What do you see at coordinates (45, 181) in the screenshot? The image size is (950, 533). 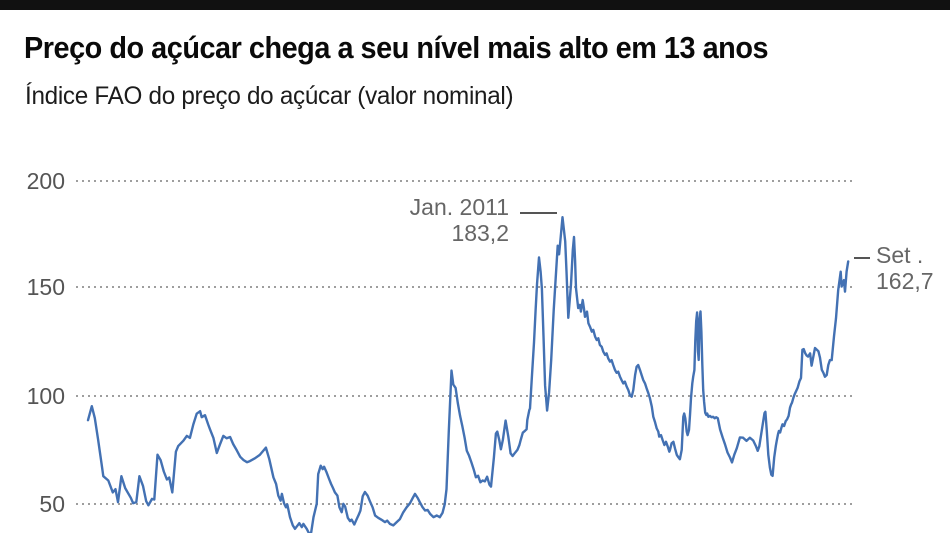 I see `y-axis-tick-200: 200` at bounding box center [45, 181].